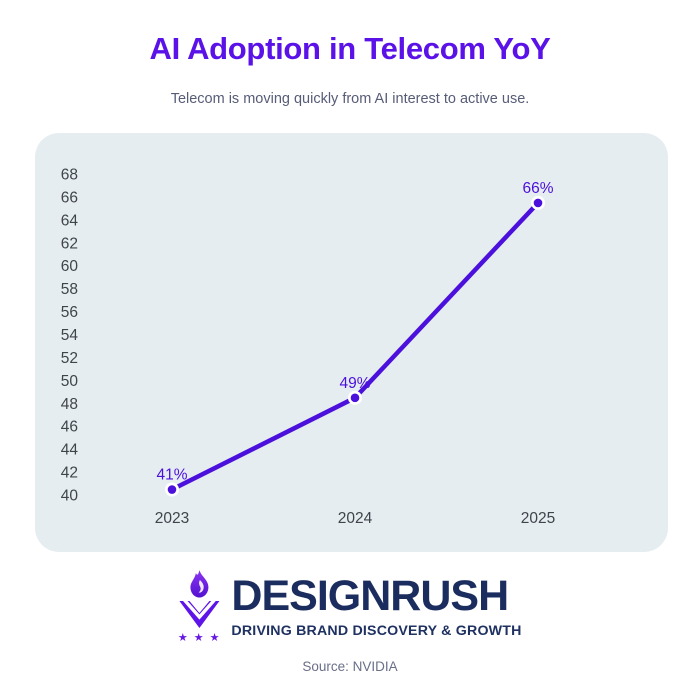  What do you see at coordinates (172, 518) in the screenshot?
I see `x-axis-label: 2023` at bounding box center [172, 518].